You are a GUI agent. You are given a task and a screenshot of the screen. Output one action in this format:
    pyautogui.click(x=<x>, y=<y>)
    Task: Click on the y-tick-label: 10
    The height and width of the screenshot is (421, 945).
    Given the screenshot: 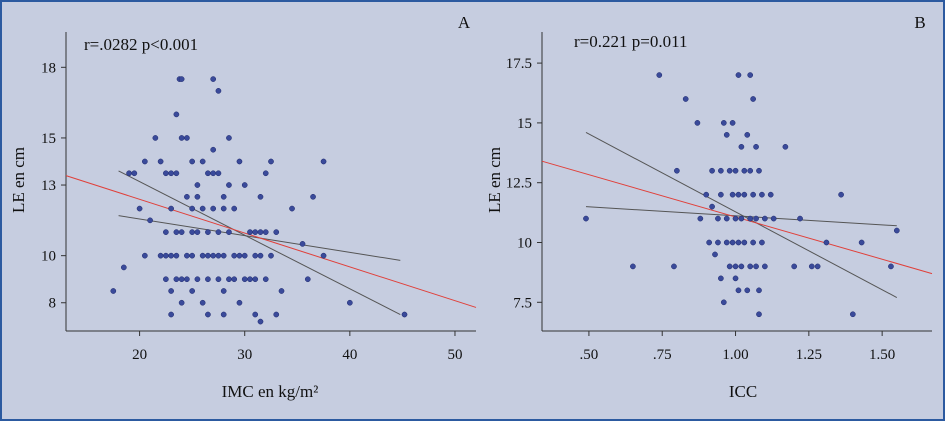 What is the action you would take?
    pyautogui.click(x=524, y=243)
    